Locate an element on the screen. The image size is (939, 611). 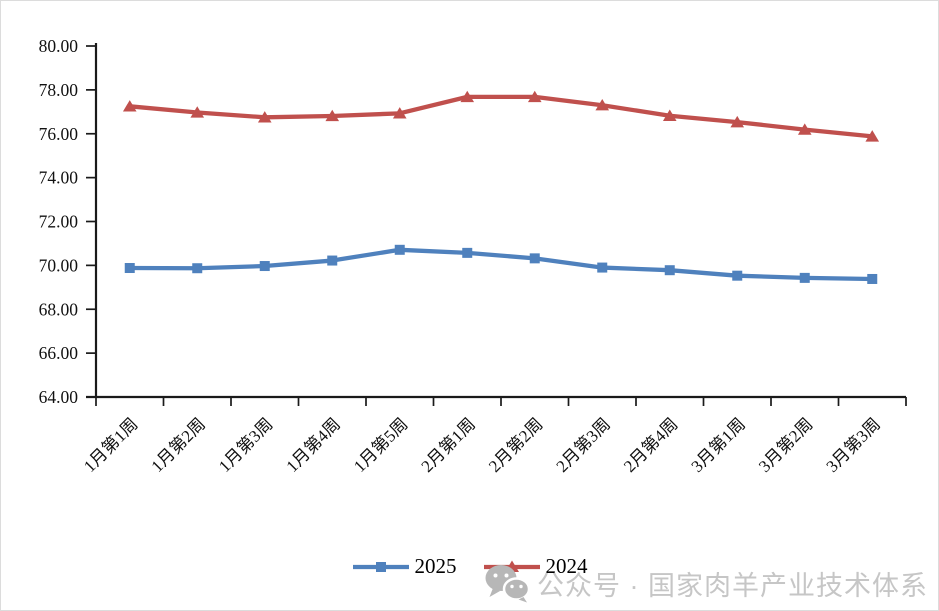
legend-label-2024: 2024 is located at coordinates (566, 566).